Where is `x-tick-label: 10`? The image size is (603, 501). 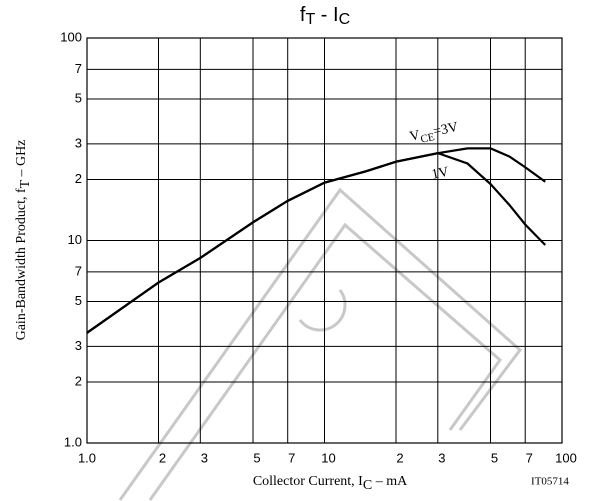 x-tick-label: 10 is located at coordinates (328, 457).